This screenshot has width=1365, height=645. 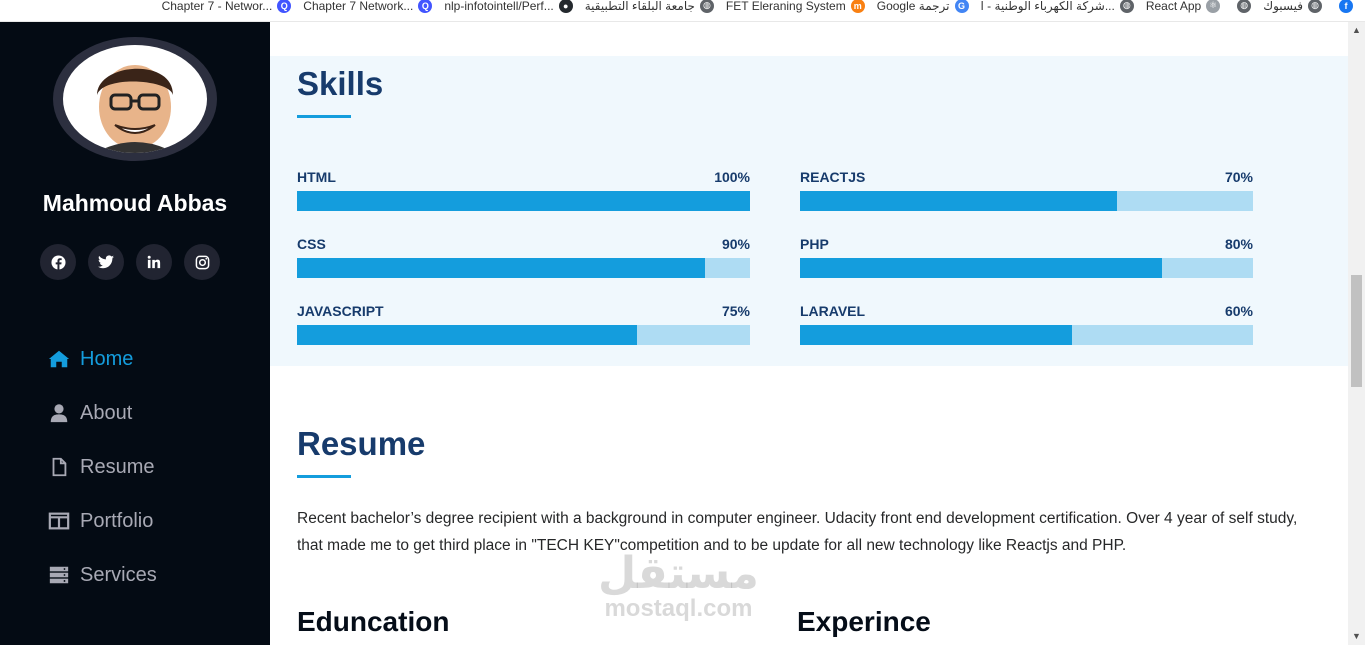 I want to click on bookmark-item: Chapter 7 Network... Q, so click(x=368, y=6).